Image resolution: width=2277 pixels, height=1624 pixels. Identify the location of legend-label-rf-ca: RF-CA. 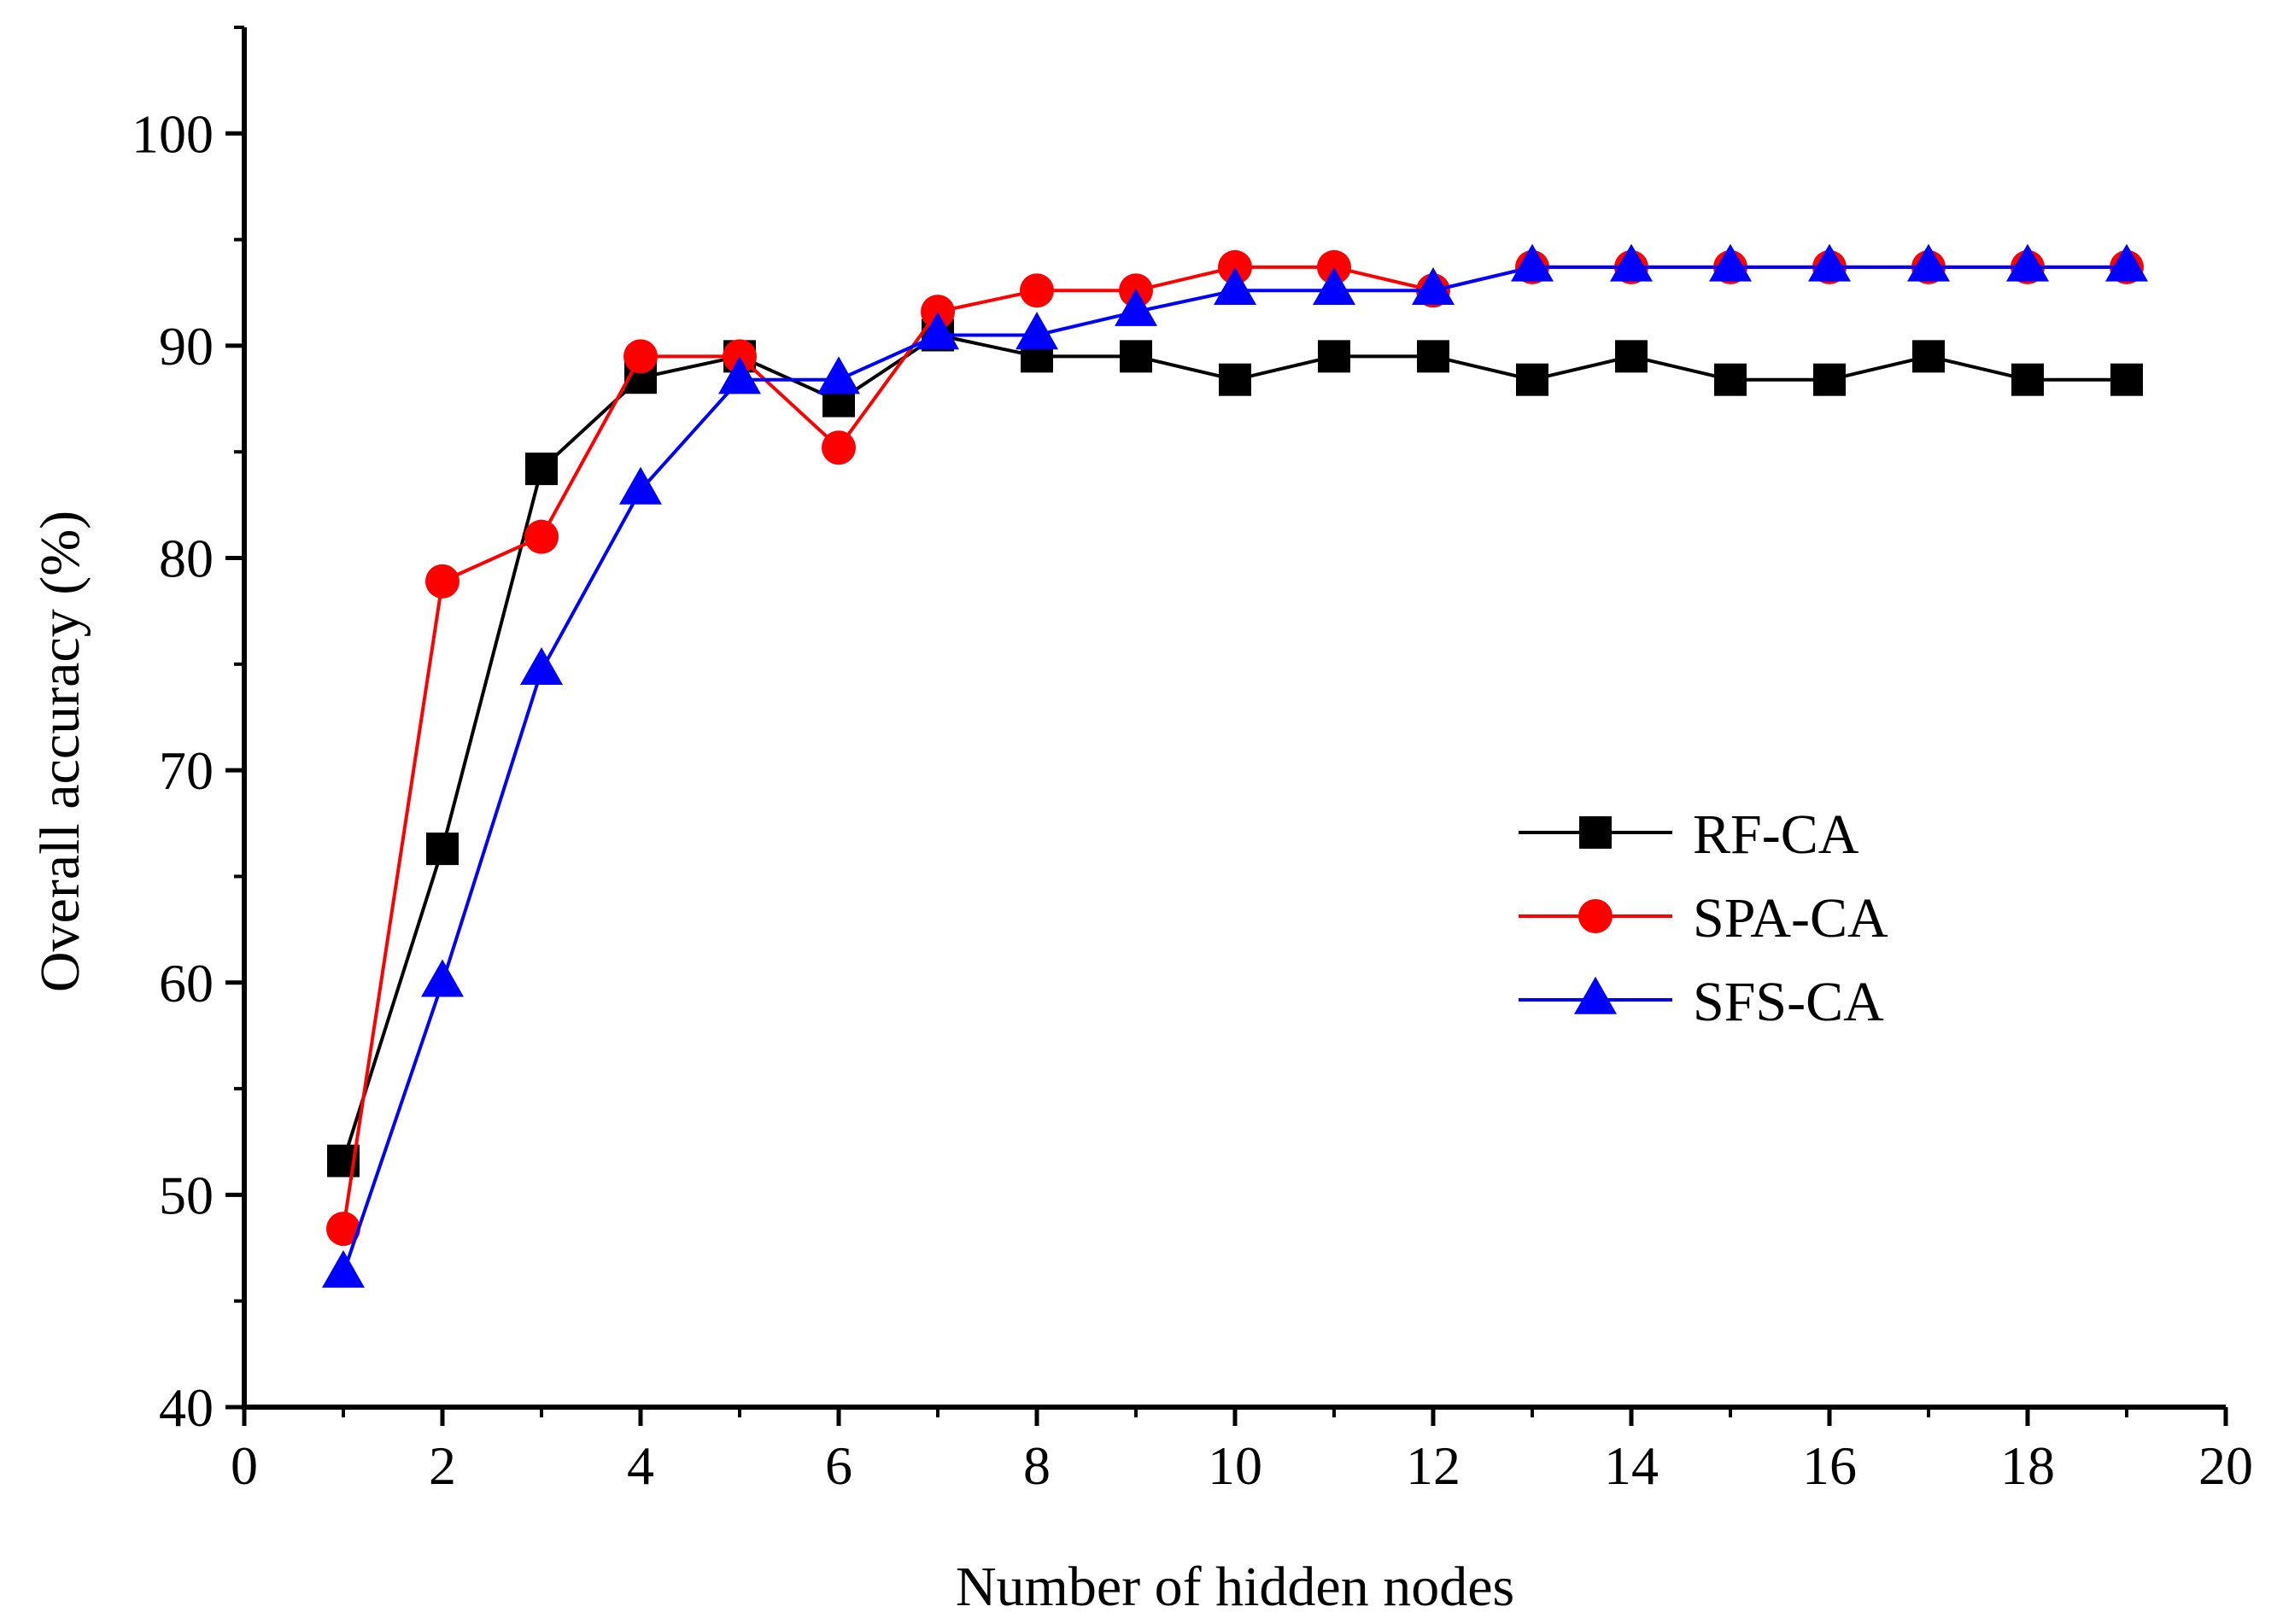
(1776, 835).